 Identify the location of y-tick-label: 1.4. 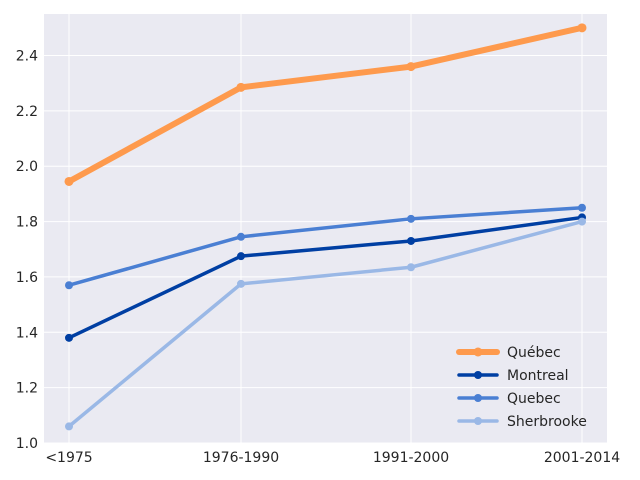
(27, 333).